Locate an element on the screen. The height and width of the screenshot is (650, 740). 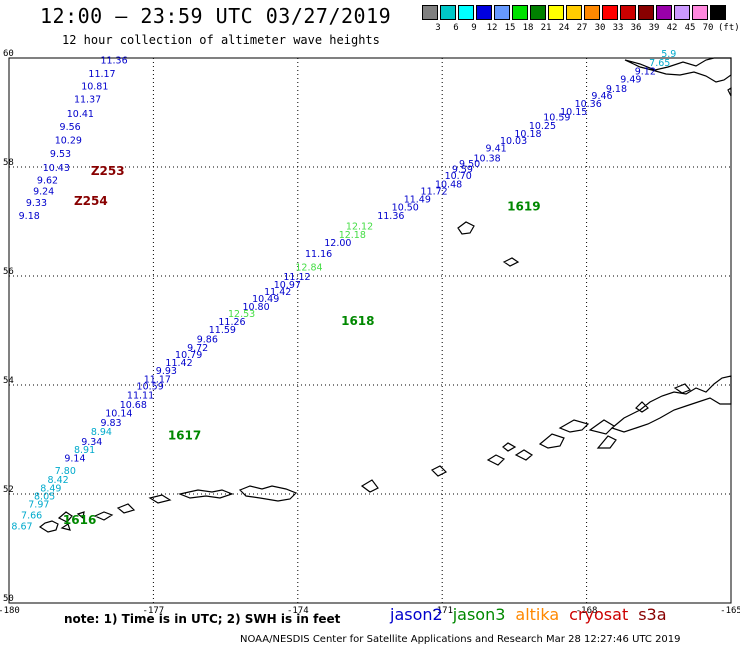
lat-tick-label: 54 is located at coordinates (8, 381).